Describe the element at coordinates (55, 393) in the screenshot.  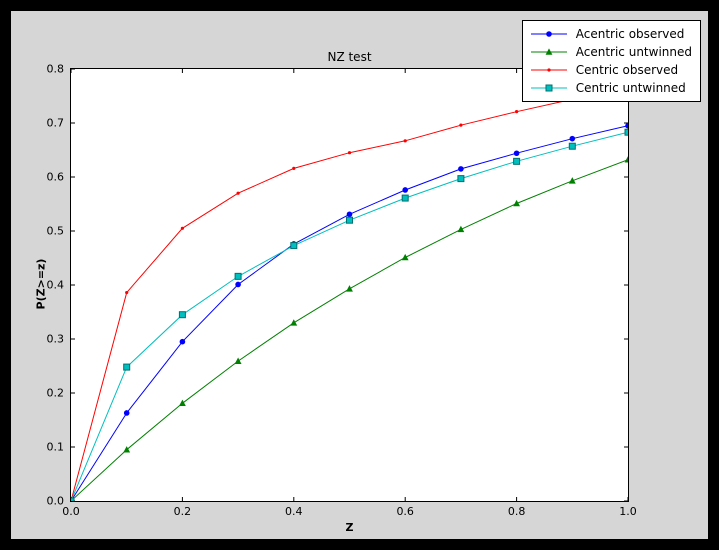
I see `y-tick-label: 0.2` at that location.